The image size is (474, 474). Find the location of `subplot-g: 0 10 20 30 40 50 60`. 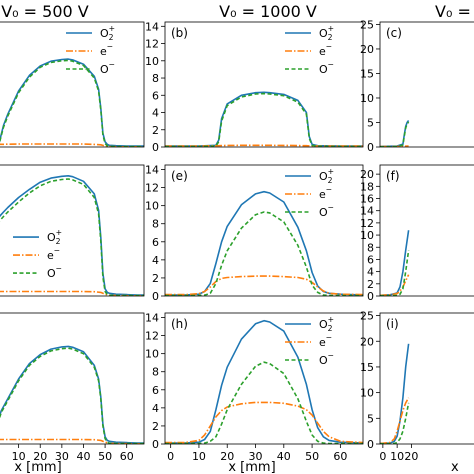

subplot-g: 0 10 20 30 40 50 60 is located at coordinates (72, 387).